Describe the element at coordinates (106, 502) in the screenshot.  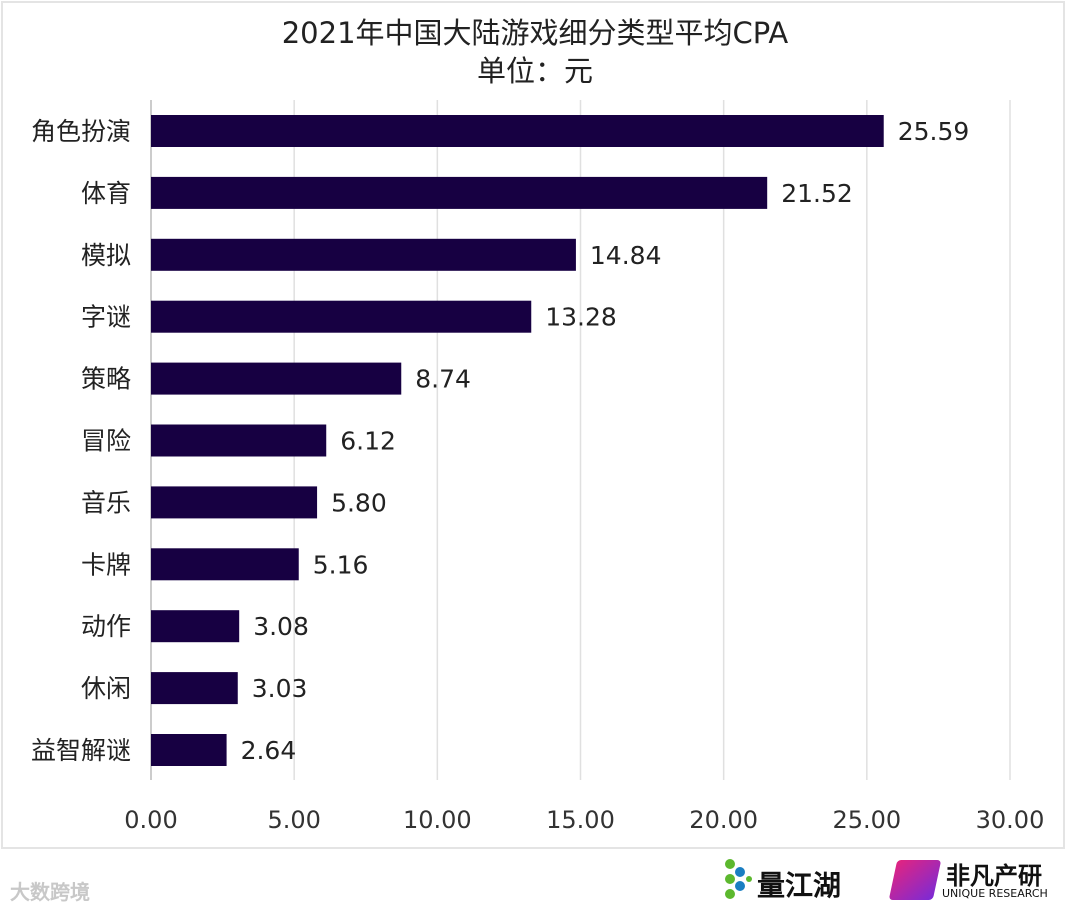
I see `category-label: 音乐` at that location.